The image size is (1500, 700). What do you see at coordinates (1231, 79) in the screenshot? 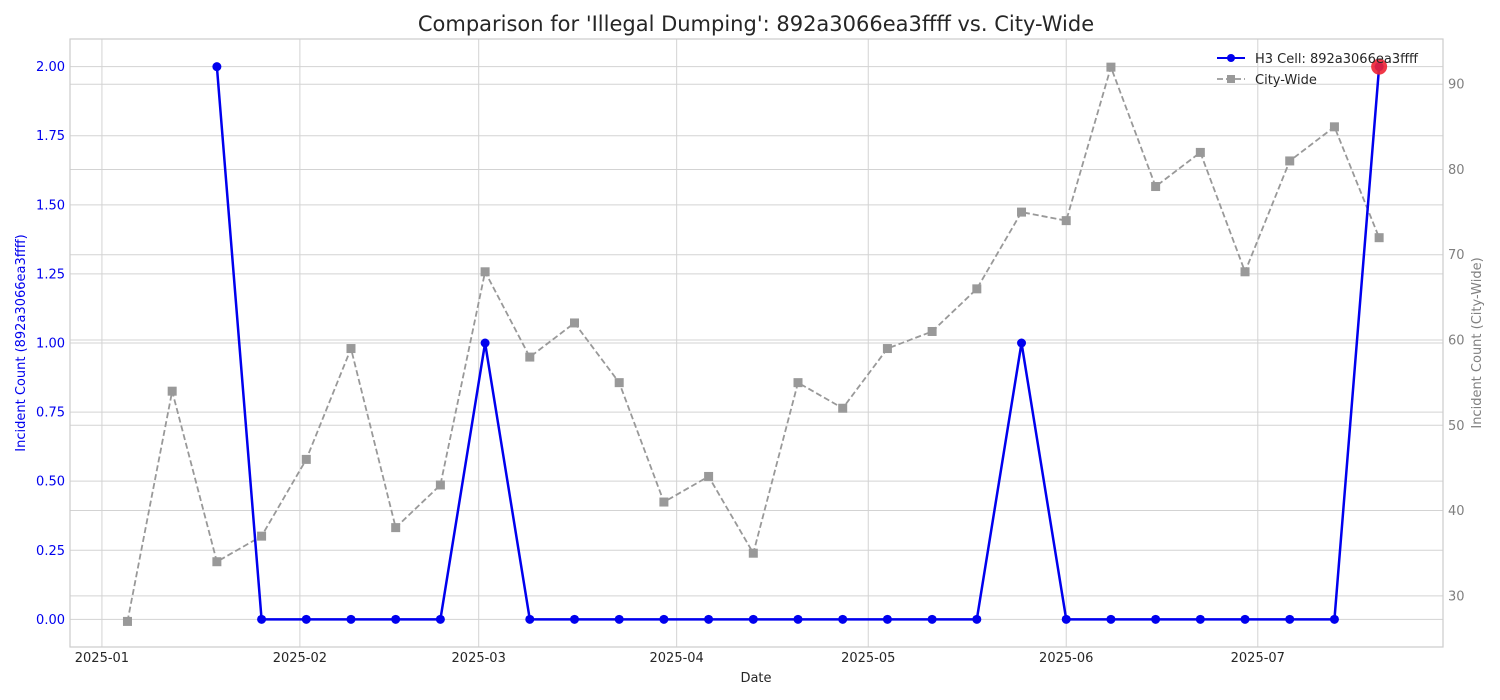
I see `legend-city-marker` at bounding box center [1231, 79].